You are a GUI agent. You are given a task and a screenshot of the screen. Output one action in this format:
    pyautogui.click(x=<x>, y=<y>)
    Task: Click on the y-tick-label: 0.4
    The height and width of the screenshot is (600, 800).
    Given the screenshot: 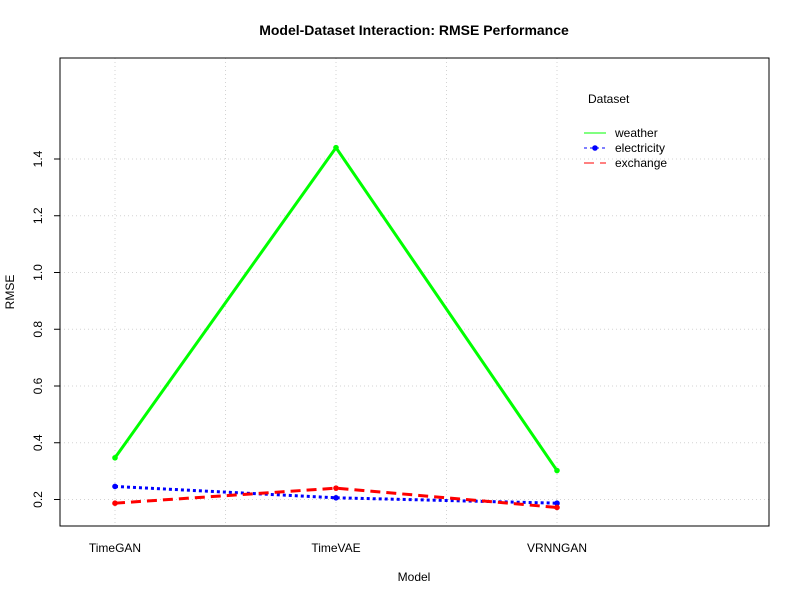 What is the action you would take?
    pyautogui.click(x=38, y=442)
    